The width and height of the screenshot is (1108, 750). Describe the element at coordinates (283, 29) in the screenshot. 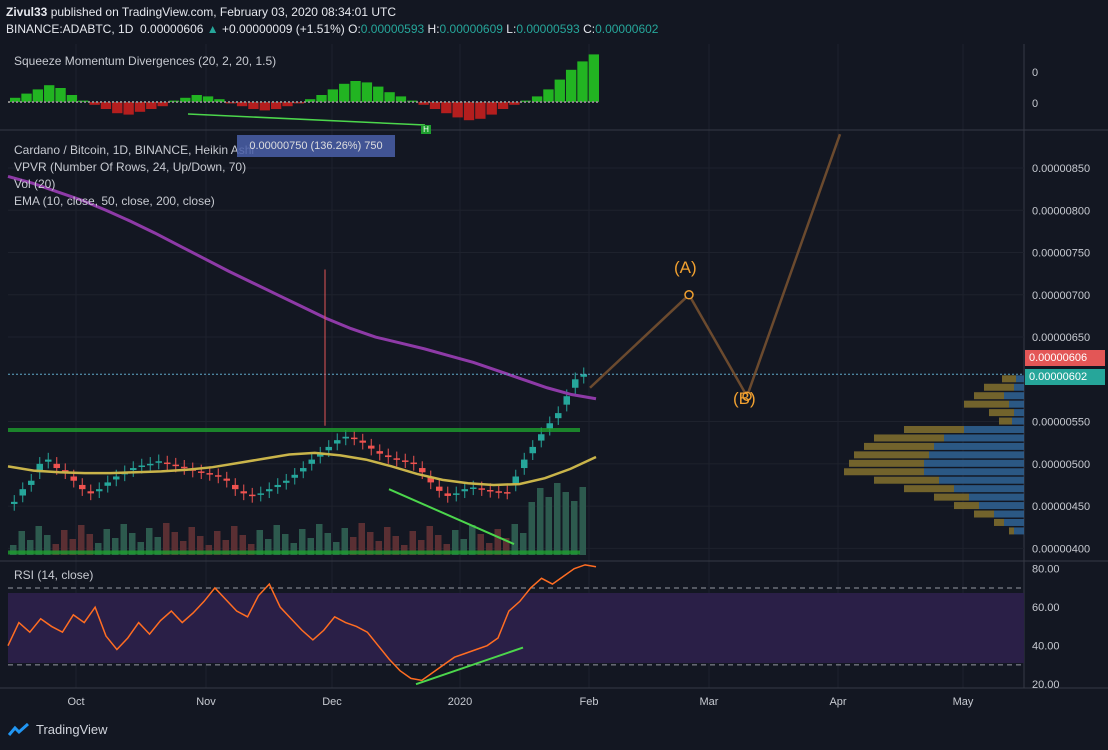

I see `change-value: +0.00000009 (+1.51%)` at that location.